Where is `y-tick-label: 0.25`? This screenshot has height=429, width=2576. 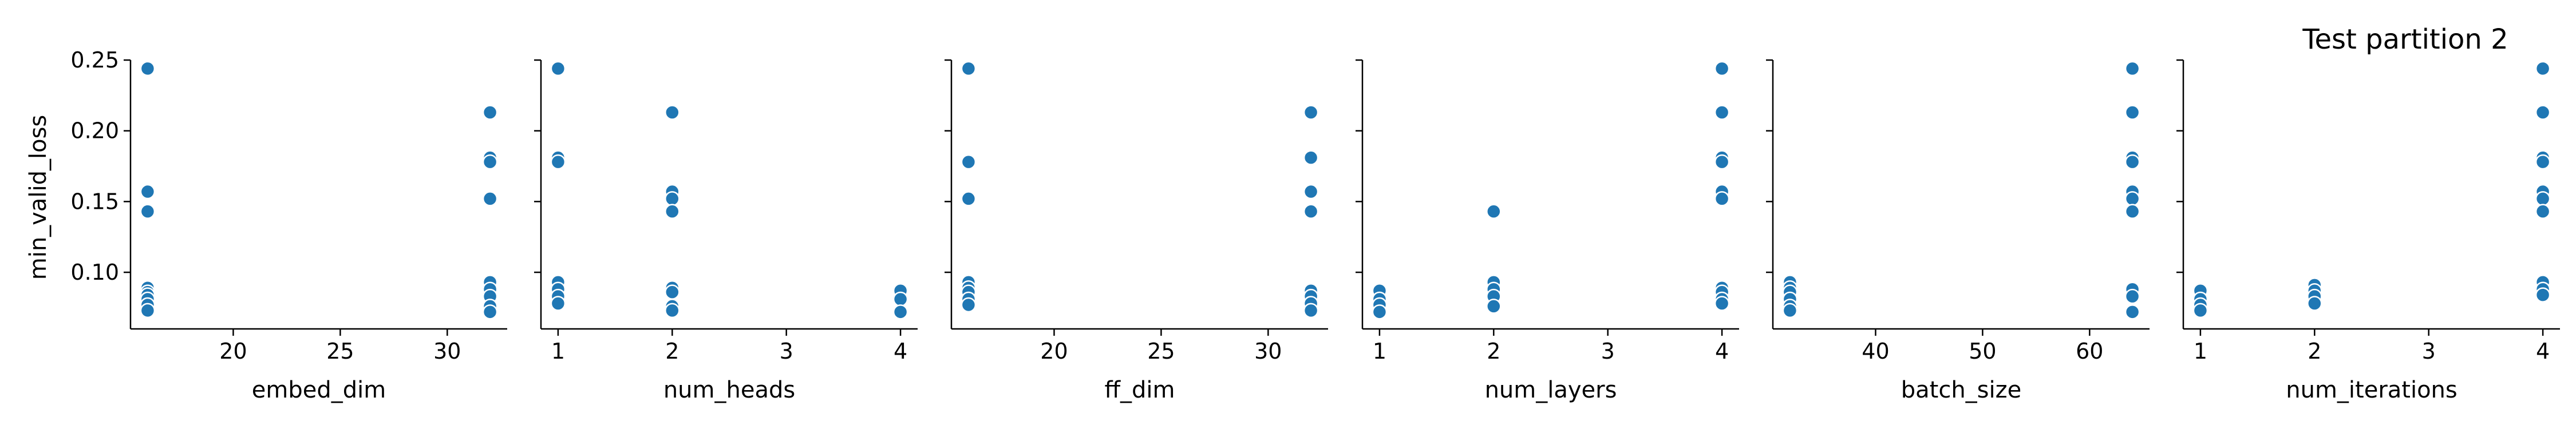 y-tick-label: 0.25 is located at coordinates (94, 60).